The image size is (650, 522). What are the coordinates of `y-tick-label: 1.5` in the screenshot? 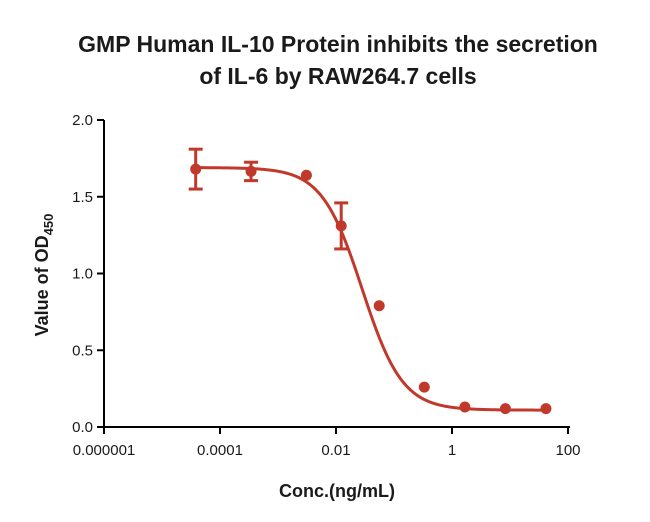 It's located at (82, 197).